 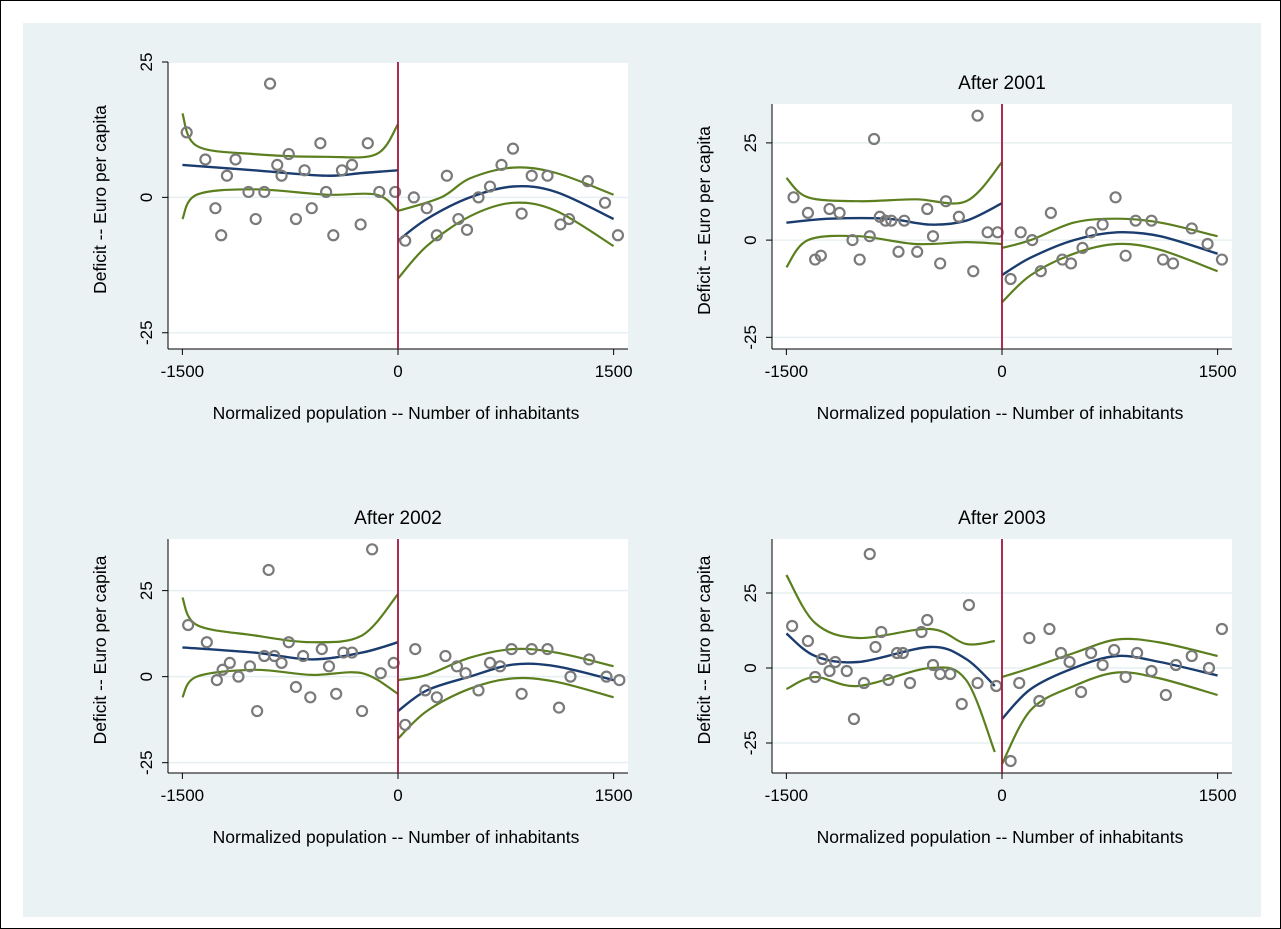 I want to click on chart-title: After 2001, so click(x=1002, y=83).